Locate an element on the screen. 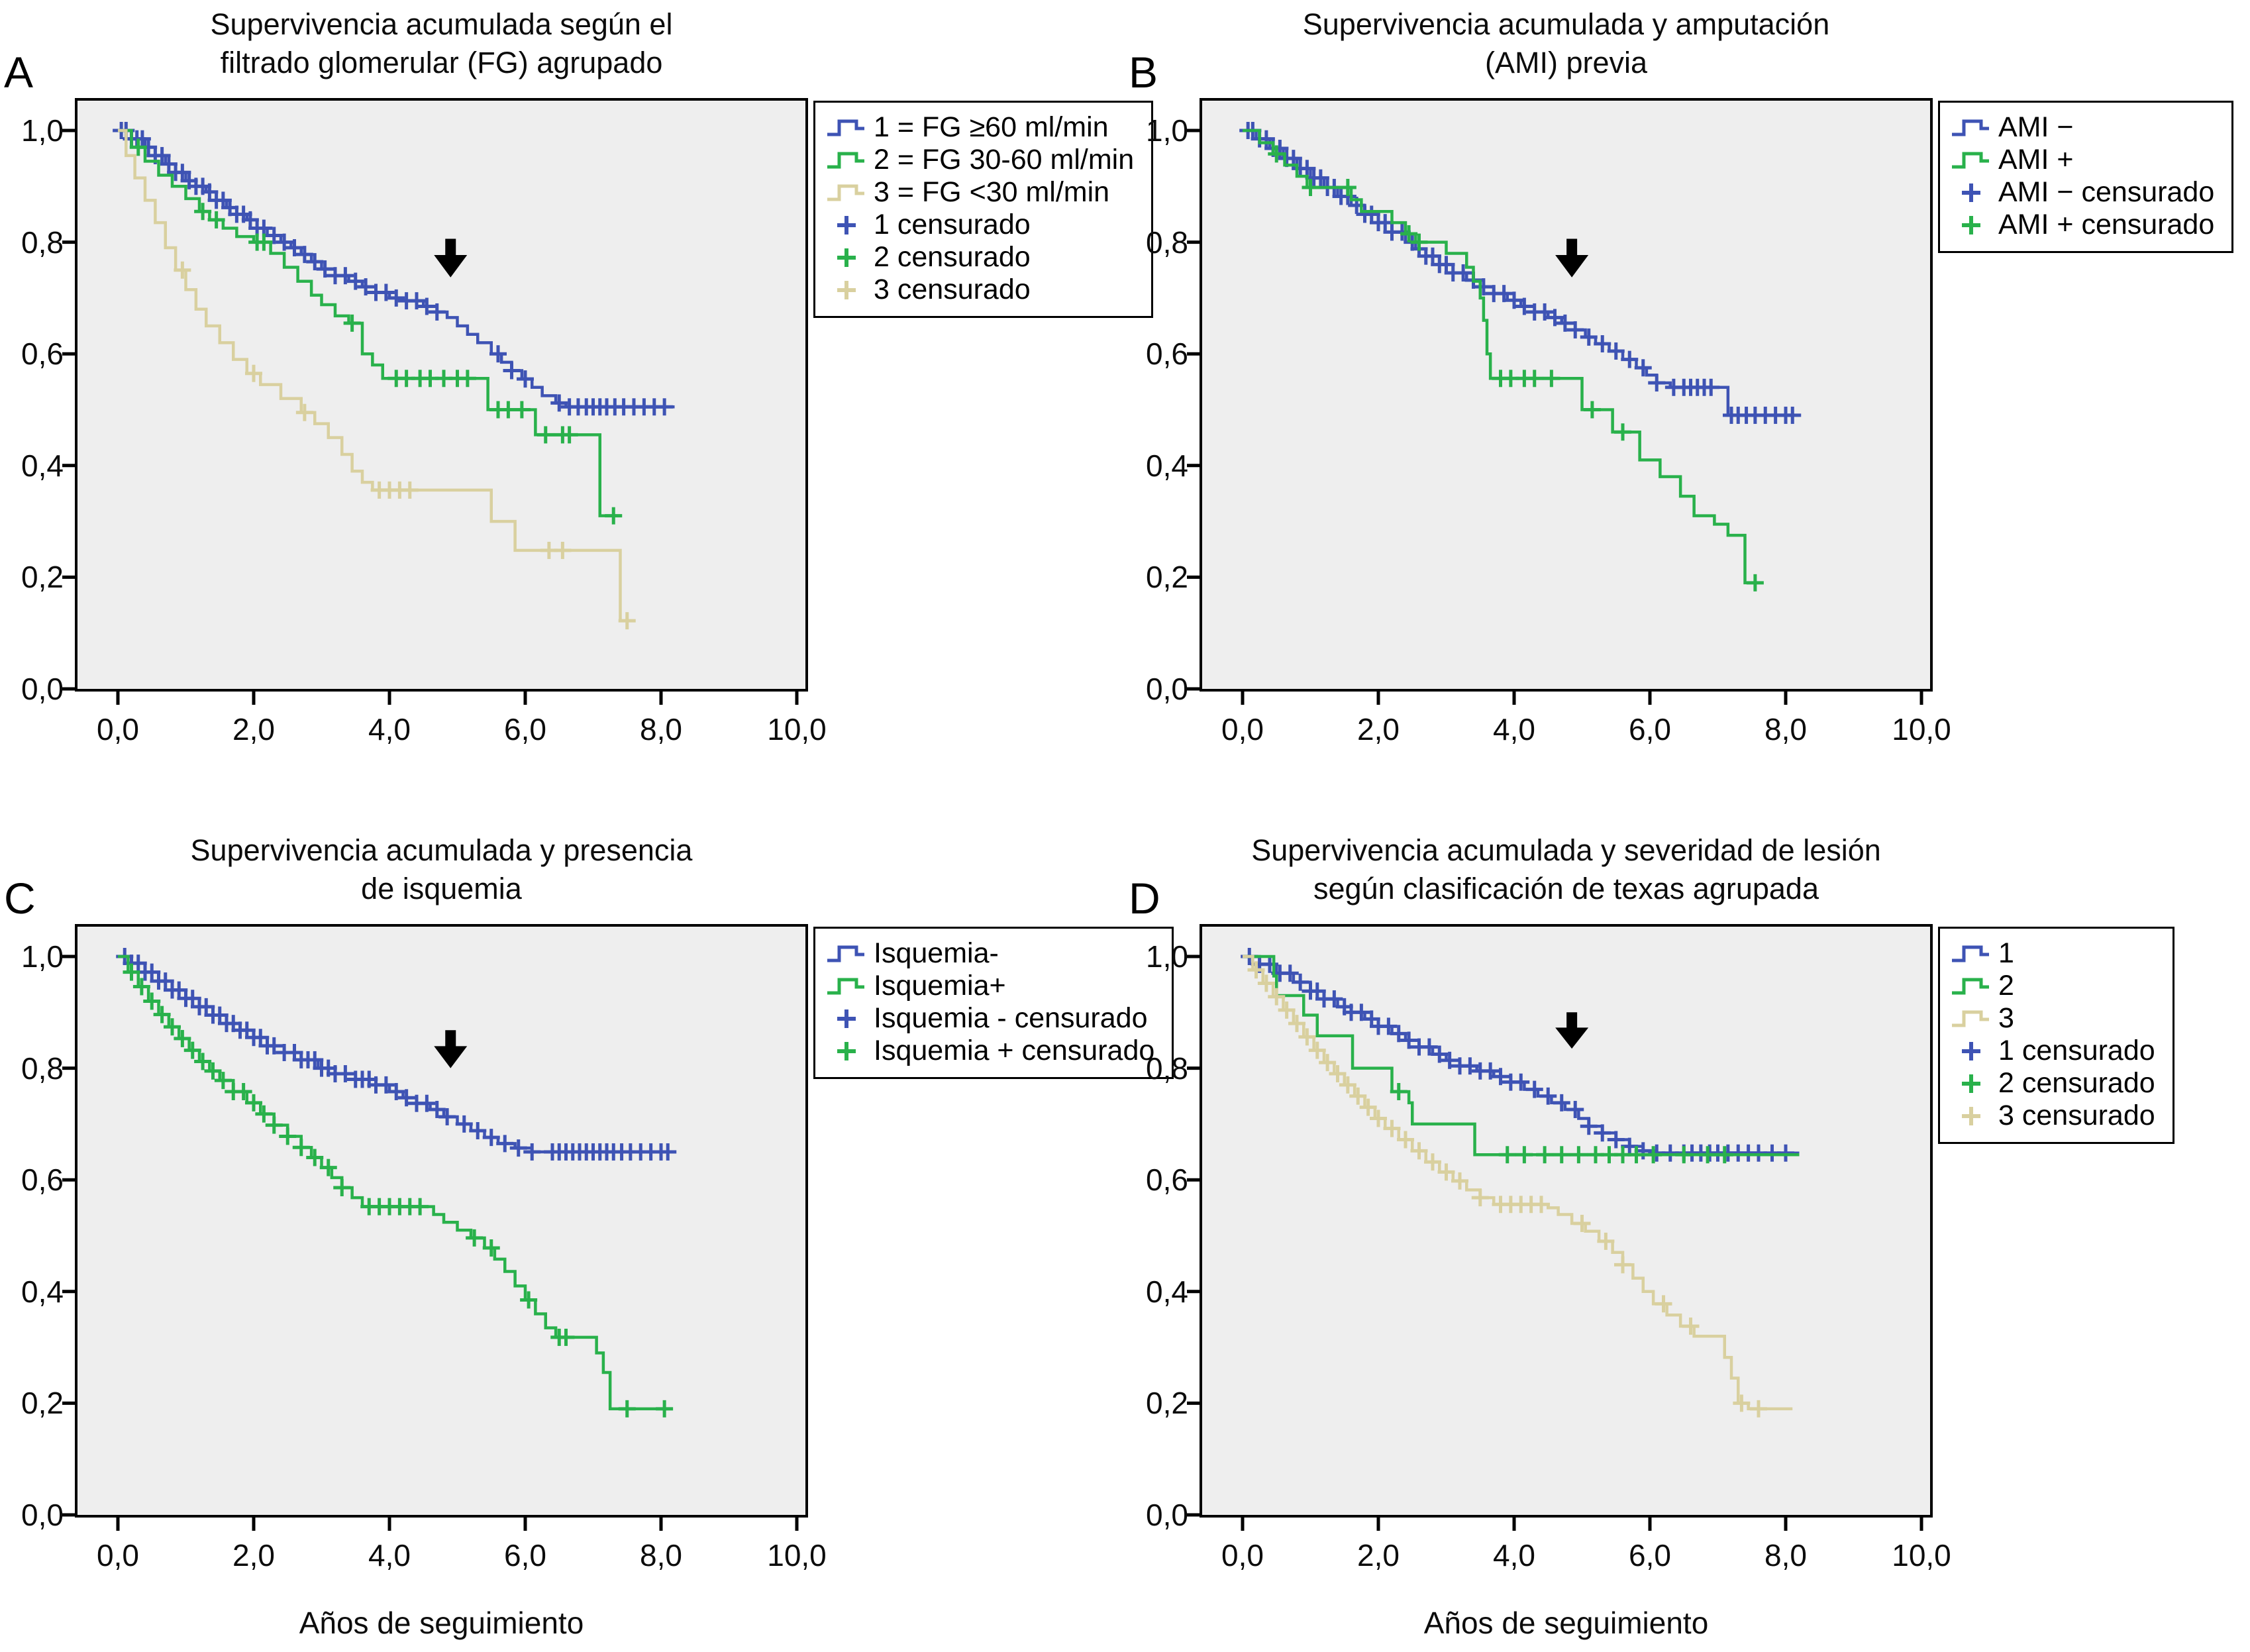 This screenshot has width=2250, height=1652. y-tick-label: 0,4 is located at coordinates (1167, 1291).